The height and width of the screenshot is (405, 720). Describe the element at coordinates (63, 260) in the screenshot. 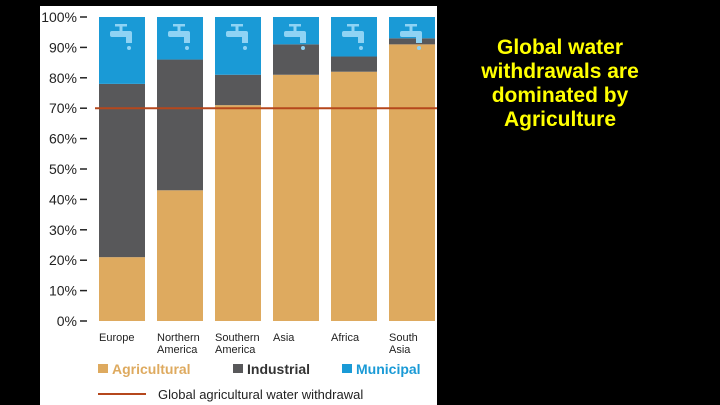

I see `y-tick-label: 20%` at that location.